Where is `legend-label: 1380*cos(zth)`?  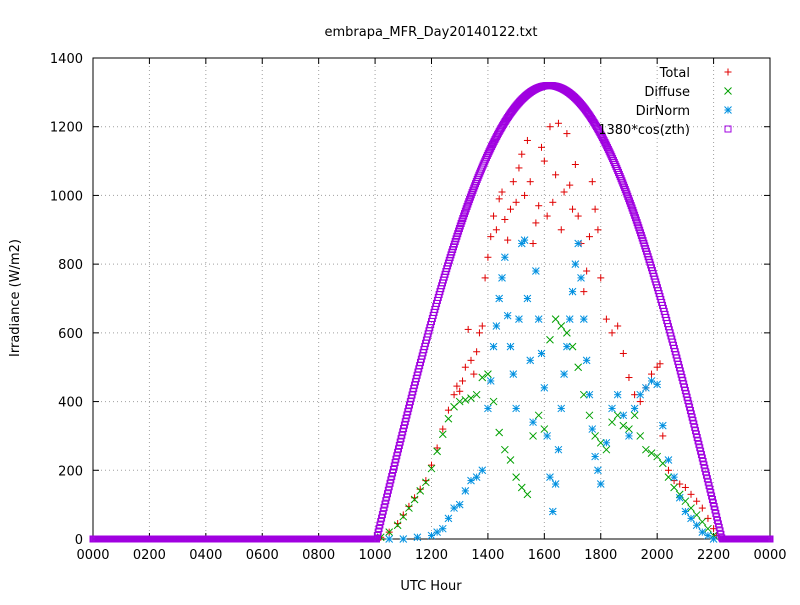
legend-label: 1380*cos(zth) is located at coordinates (644, 130).